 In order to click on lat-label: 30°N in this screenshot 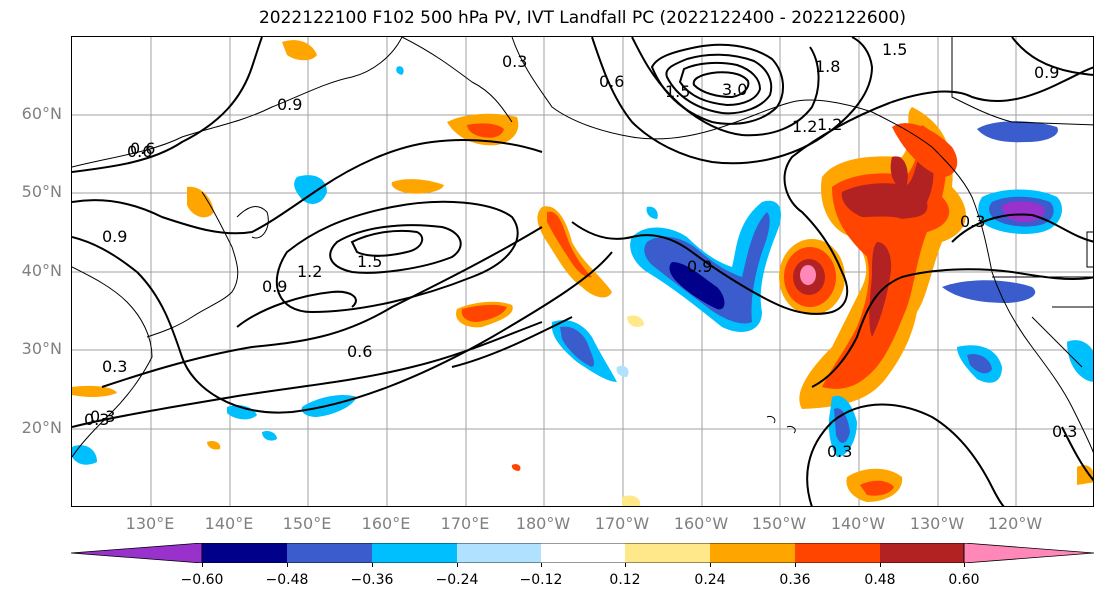, I will do `click(41, 348)`.